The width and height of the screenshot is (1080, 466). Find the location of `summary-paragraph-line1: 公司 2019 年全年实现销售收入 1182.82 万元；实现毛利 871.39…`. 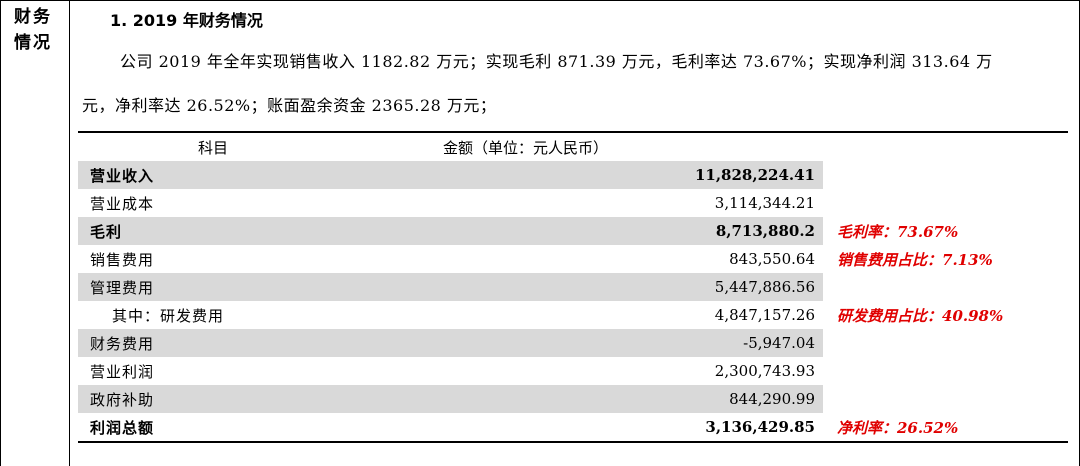

summary-paragraph-line1: 公司 2019 年全年实现销售收入 1182.82 万元；实现毛利 871.39… is located at coordinates (556, 61).